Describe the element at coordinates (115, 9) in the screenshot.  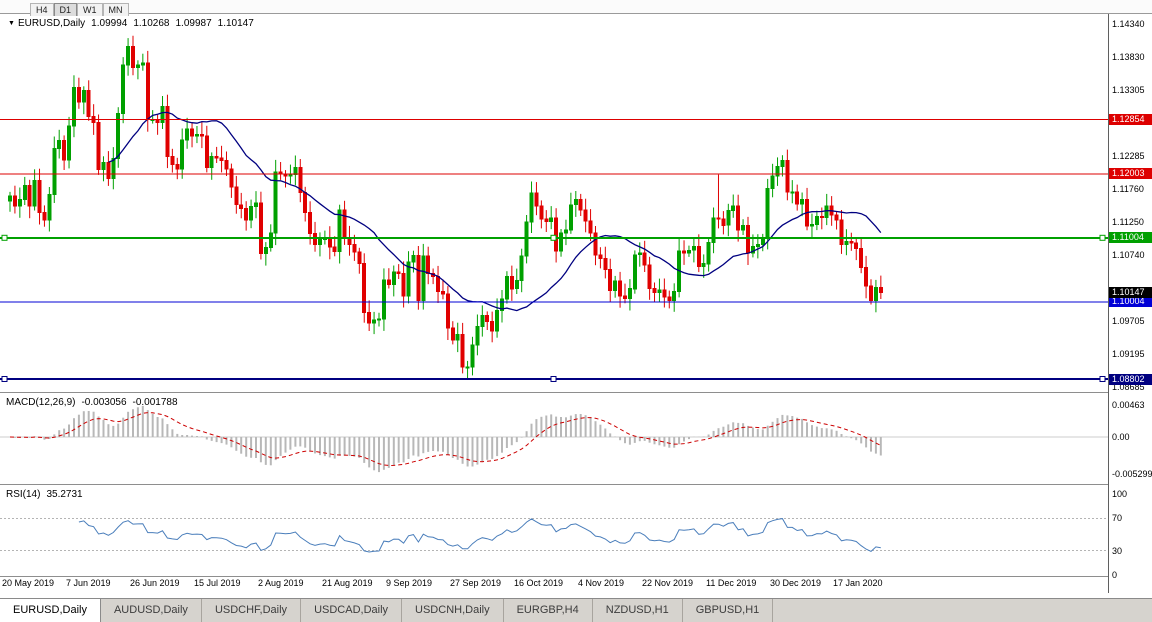
I see `timeframe-mn-button: MN` at that location.